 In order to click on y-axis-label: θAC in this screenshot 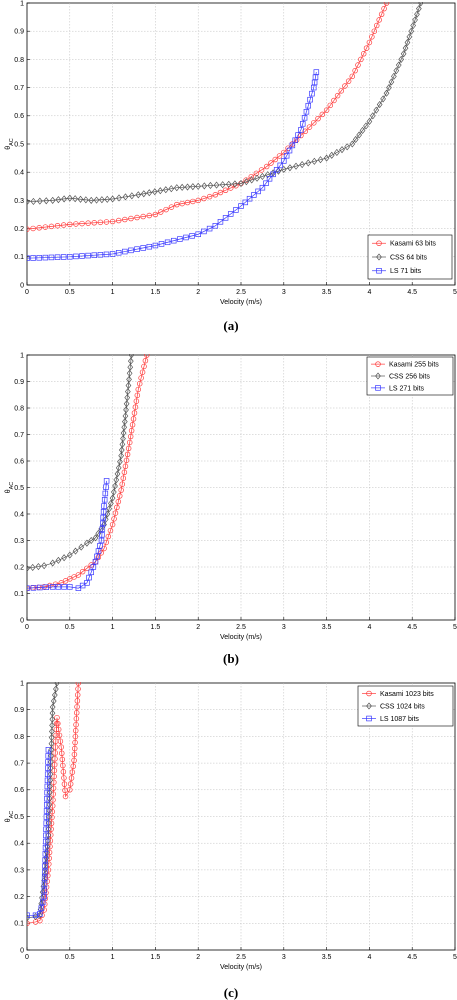, I will do `click(10, 144)`.